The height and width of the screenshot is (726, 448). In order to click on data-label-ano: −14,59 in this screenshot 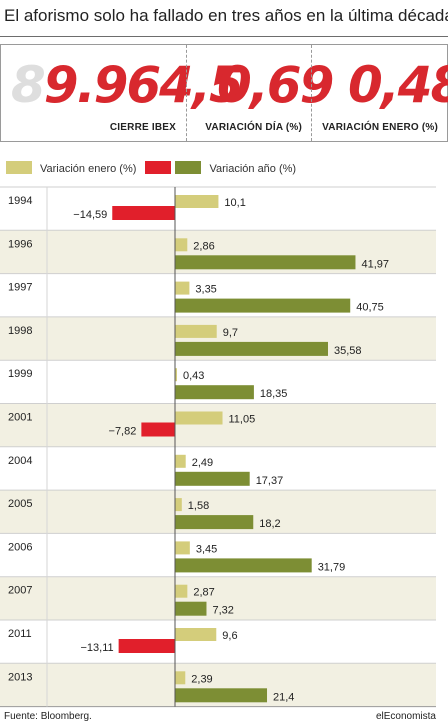, I will do `click(90, 215)`.